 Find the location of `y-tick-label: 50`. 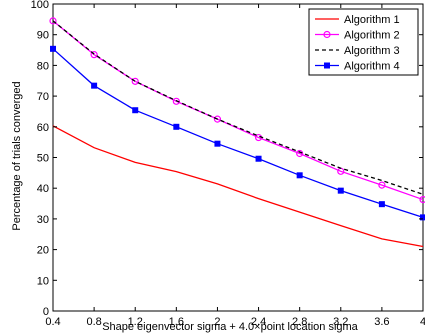

y-tick-label: 50 is located at coordinates (43, 159).